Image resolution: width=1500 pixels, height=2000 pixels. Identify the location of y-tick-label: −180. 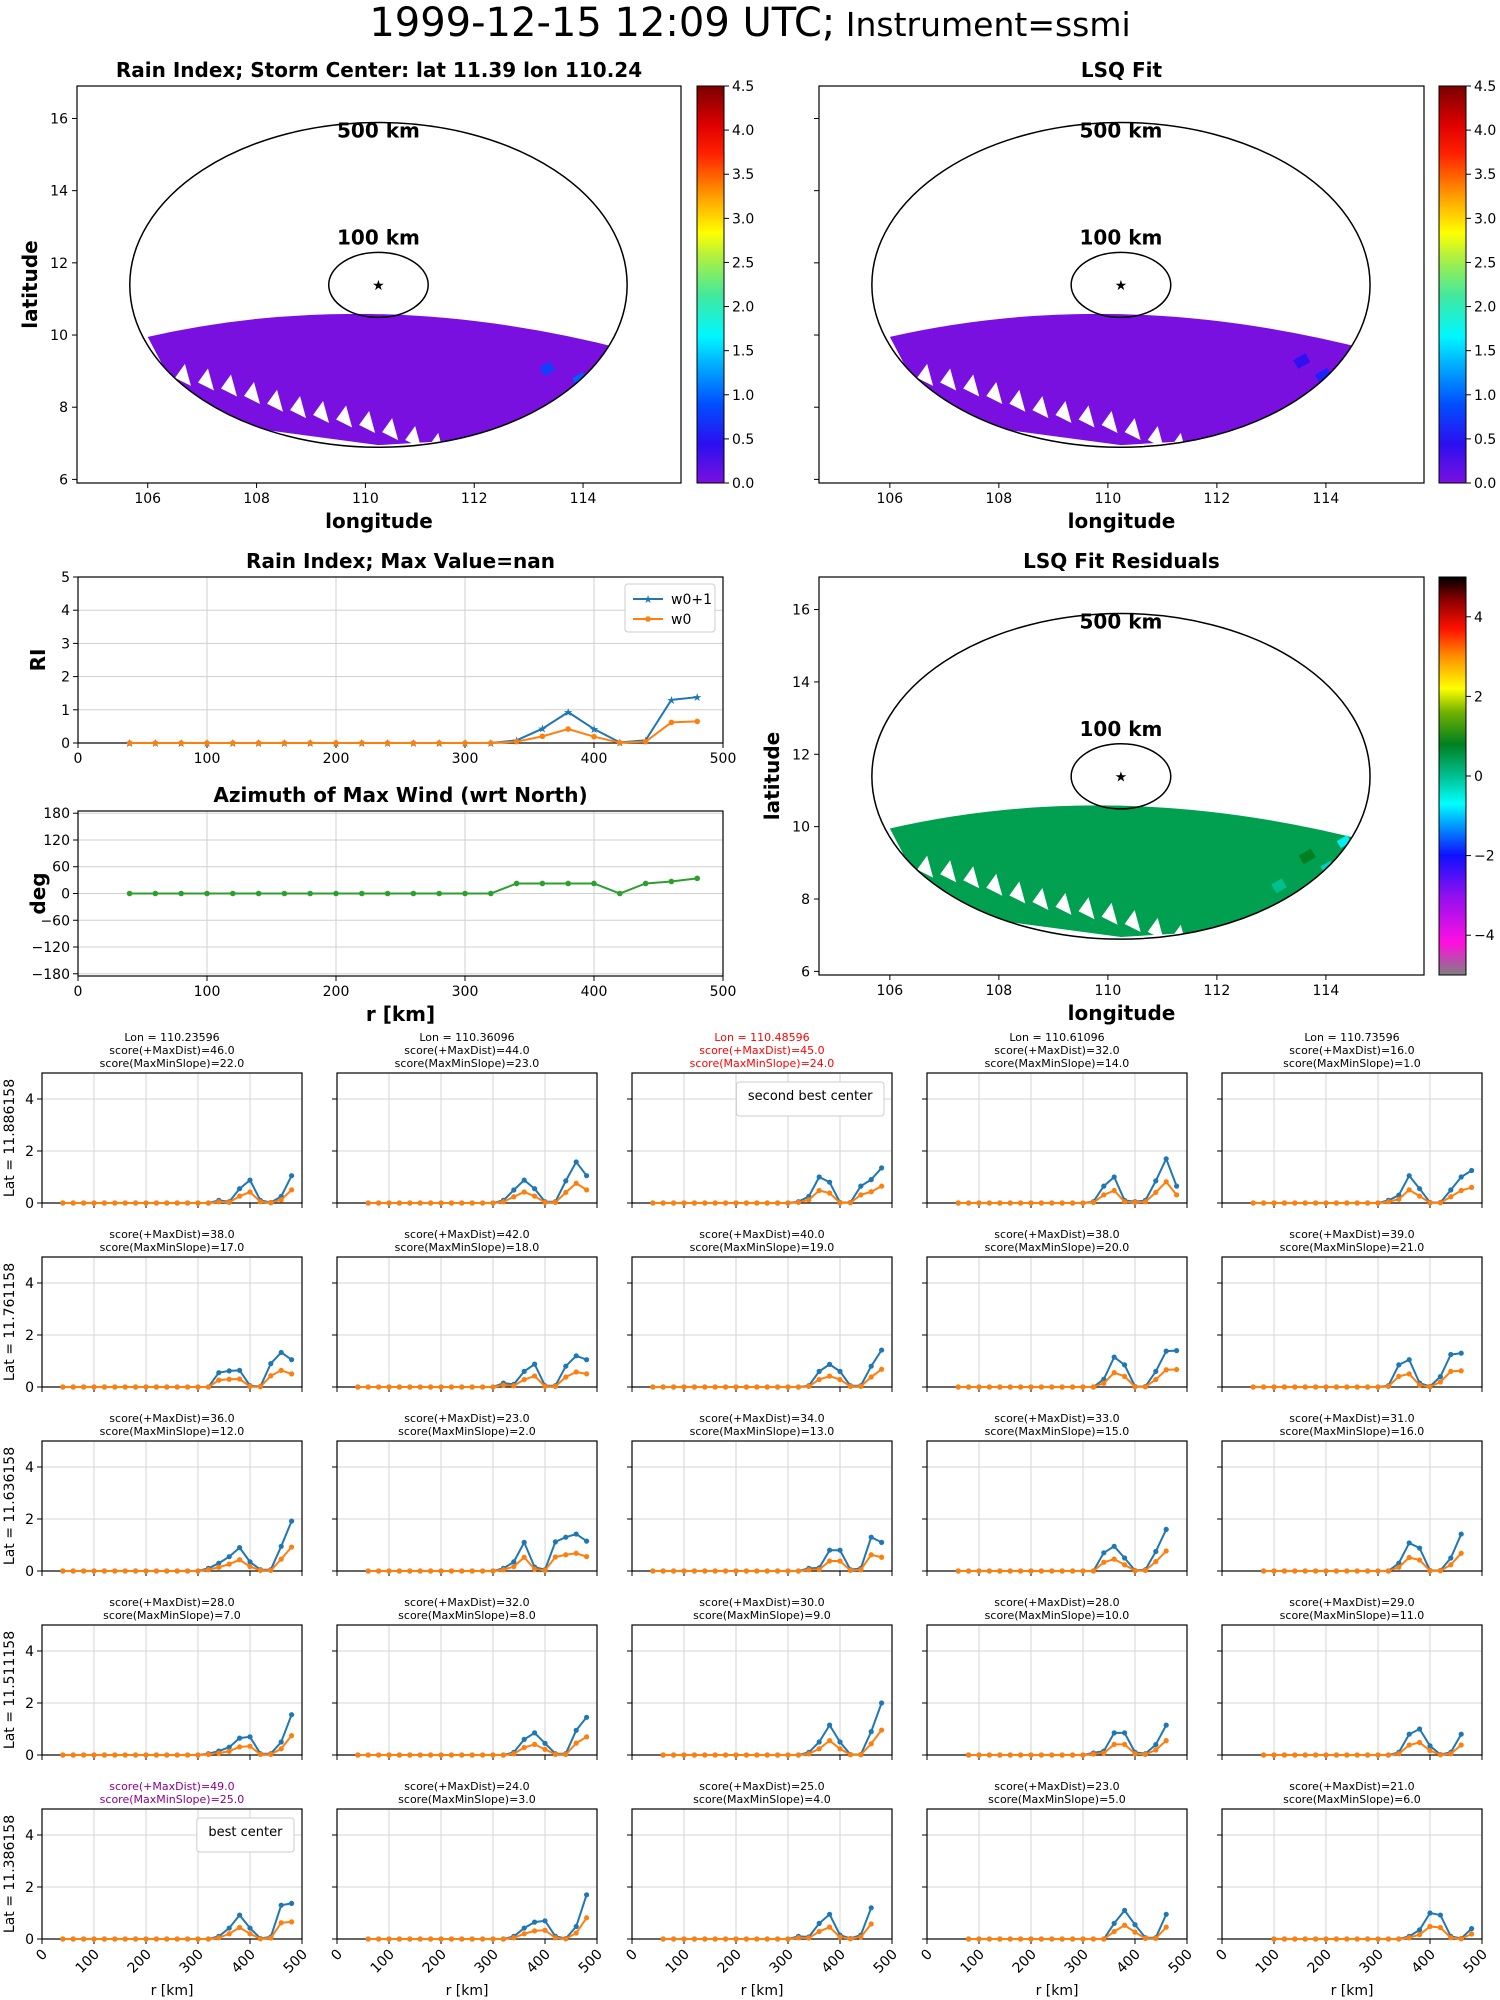
(51, 975).